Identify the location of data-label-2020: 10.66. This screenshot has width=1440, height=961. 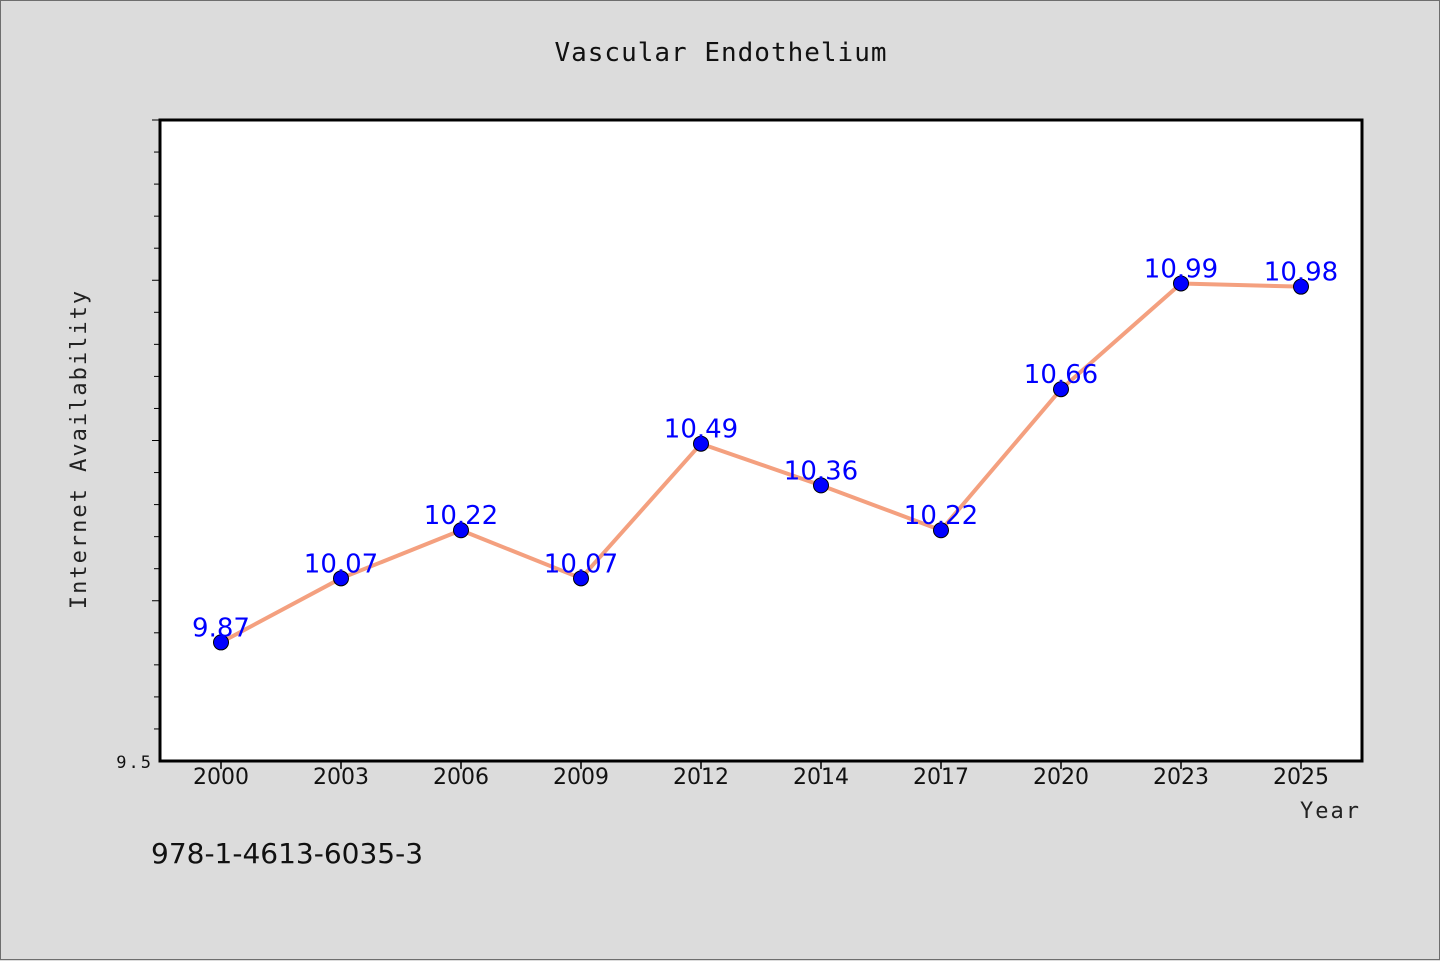
(1061, 375).